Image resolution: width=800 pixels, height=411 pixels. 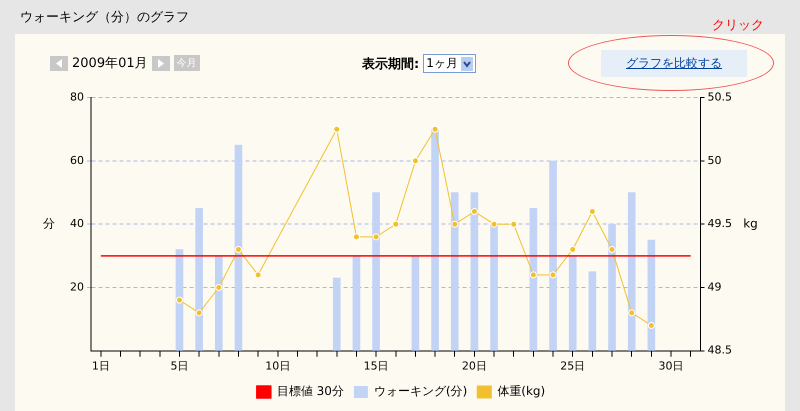 What do you see at coordinates (715, 287) in the screenshot?
I see `y2-tick-label: 49` at bounding box center [715, 287].